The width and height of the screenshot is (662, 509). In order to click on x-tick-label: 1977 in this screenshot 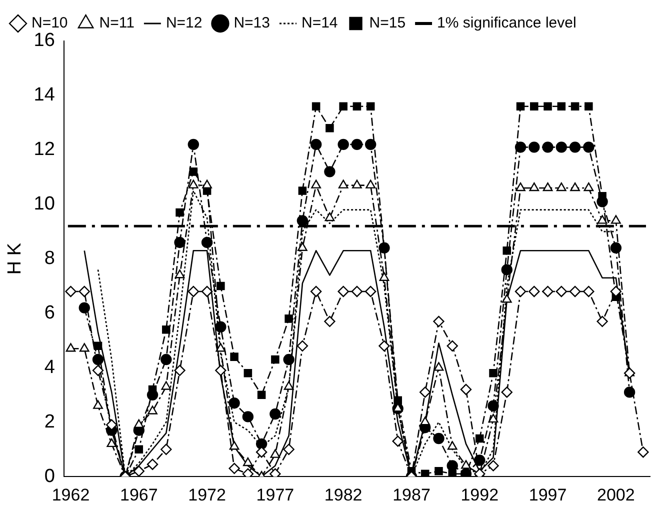, I will do `click(275, 494)`.